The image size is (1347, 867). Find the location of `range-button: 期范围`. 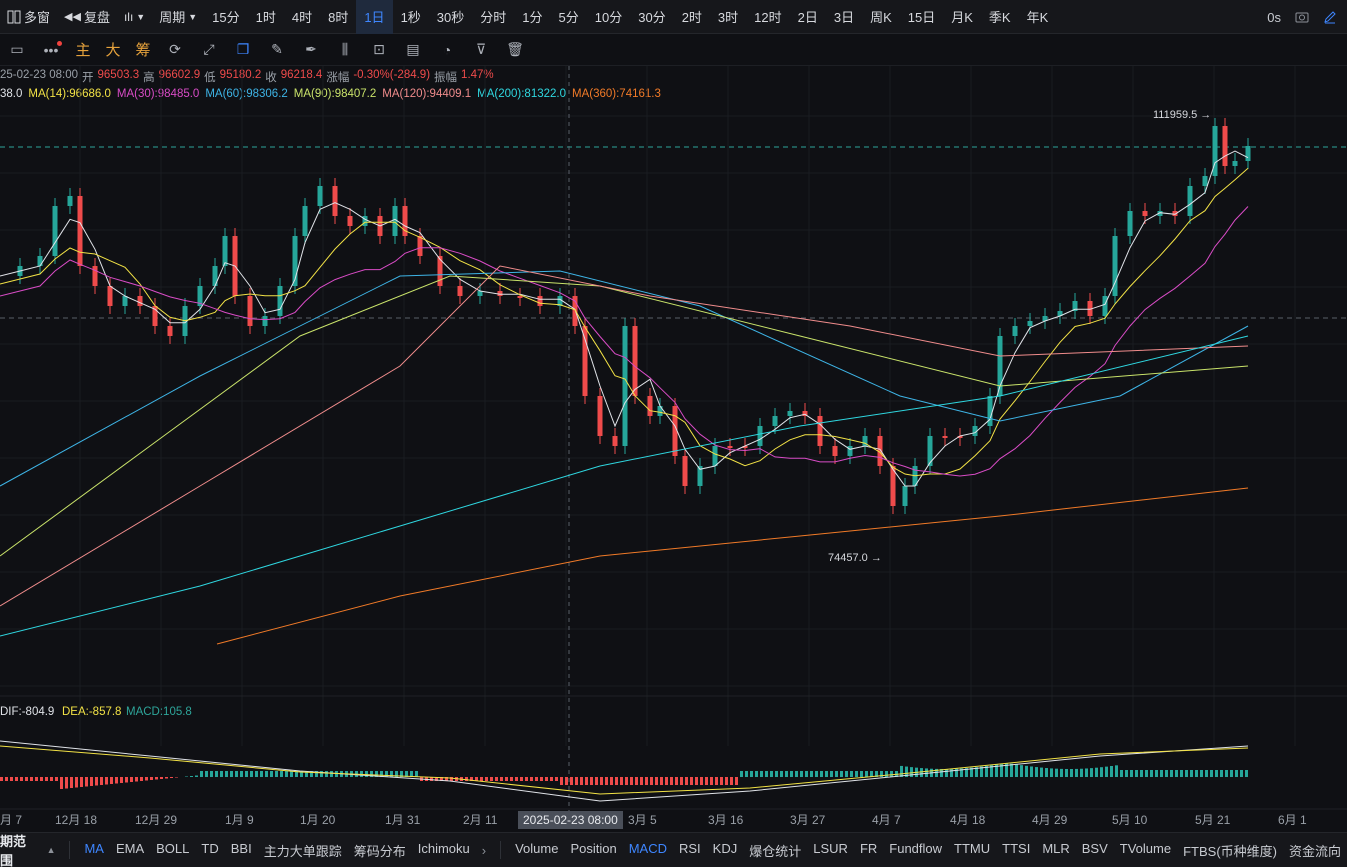

range-button: 期范围 is located at coordinates (13, 850).